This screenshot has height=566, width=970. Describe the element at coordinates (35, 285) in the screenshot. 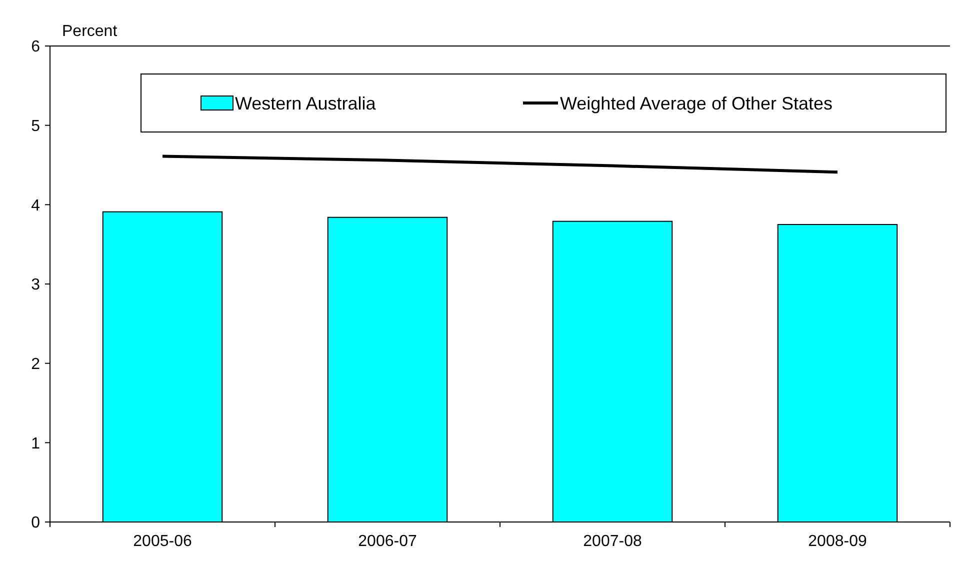

I see `y-tick-label: 3` at that location.